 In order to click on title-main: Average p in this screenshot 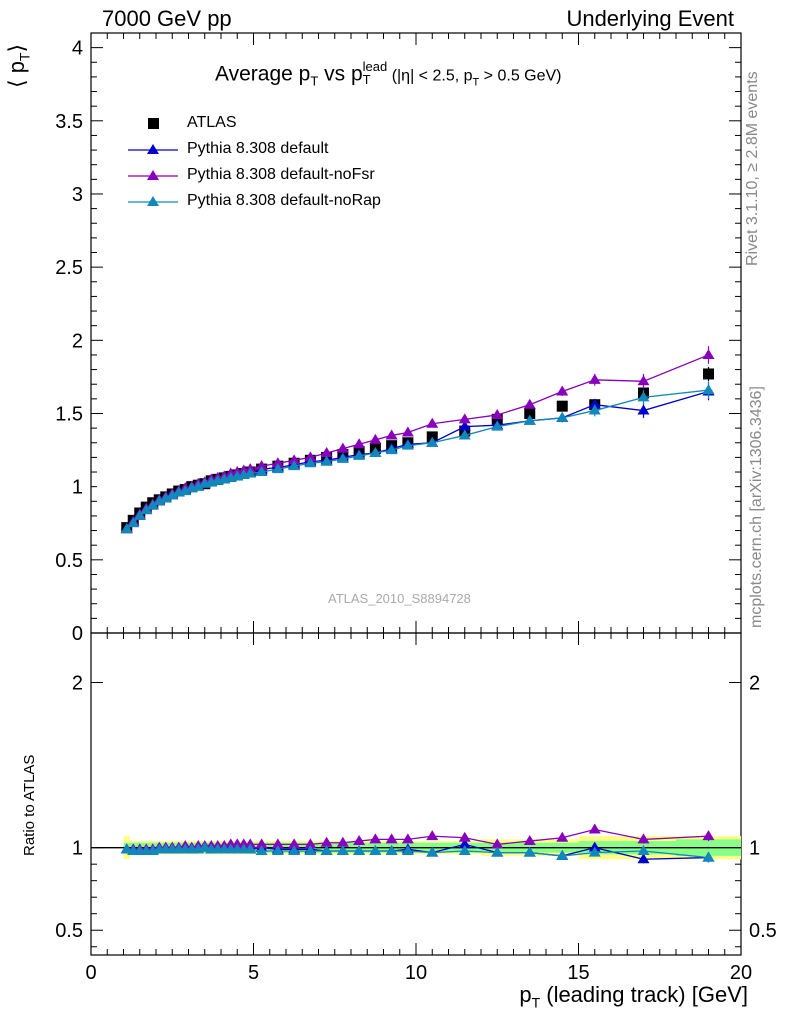, I will do `click(263, 74)`.